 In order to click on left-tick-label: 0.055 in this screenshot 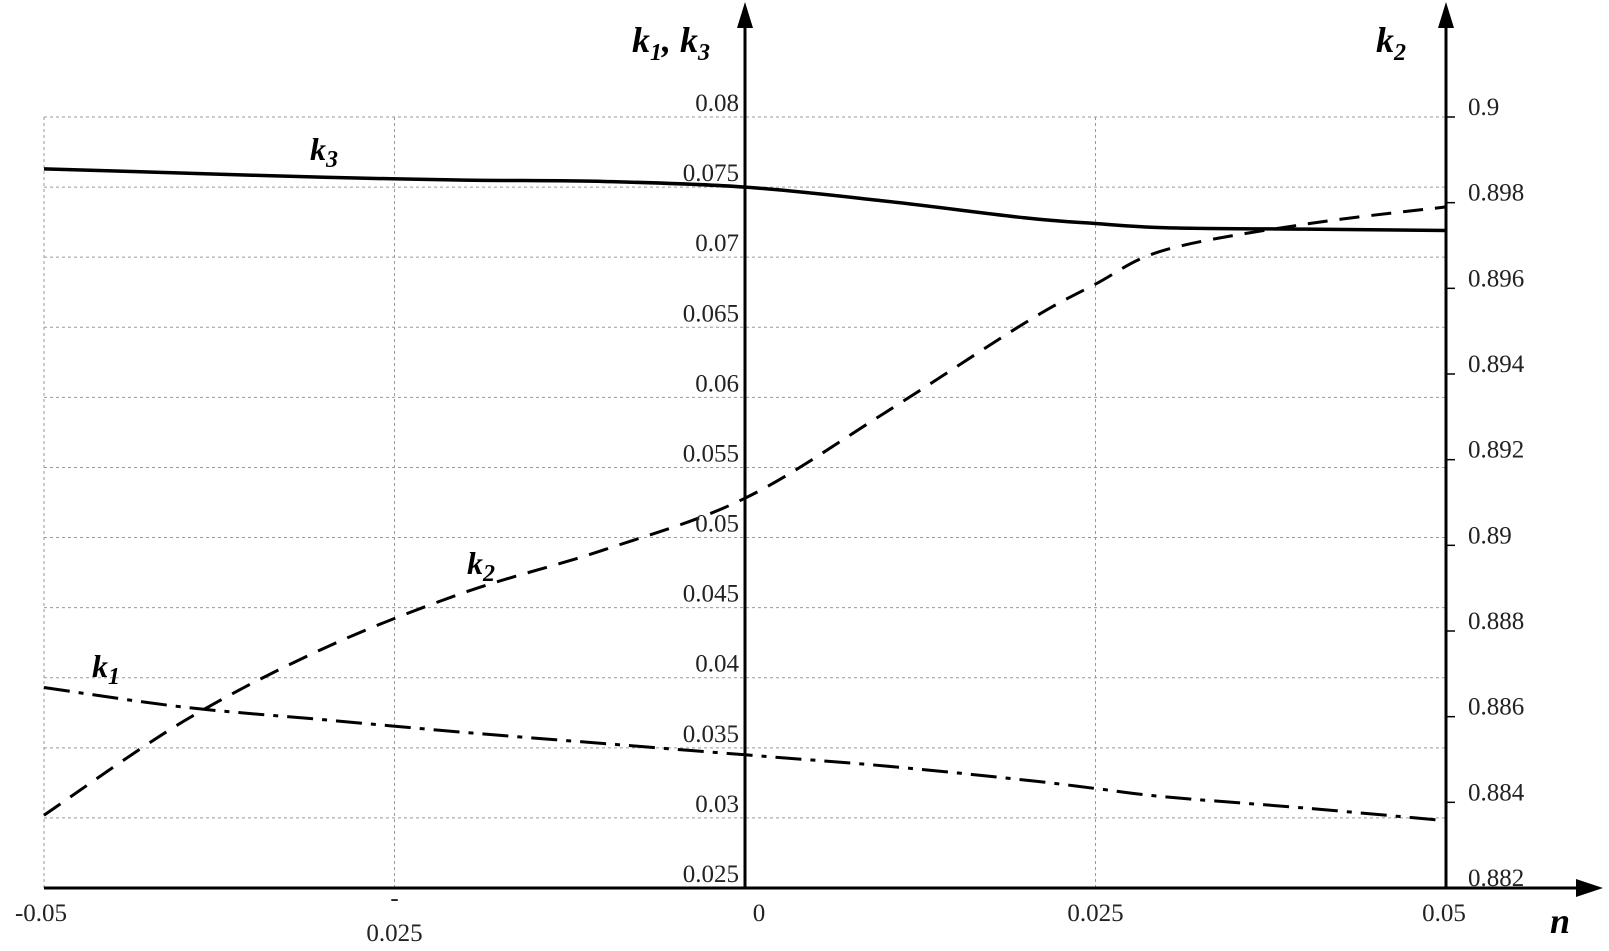, I will do `click(711, 453)`.